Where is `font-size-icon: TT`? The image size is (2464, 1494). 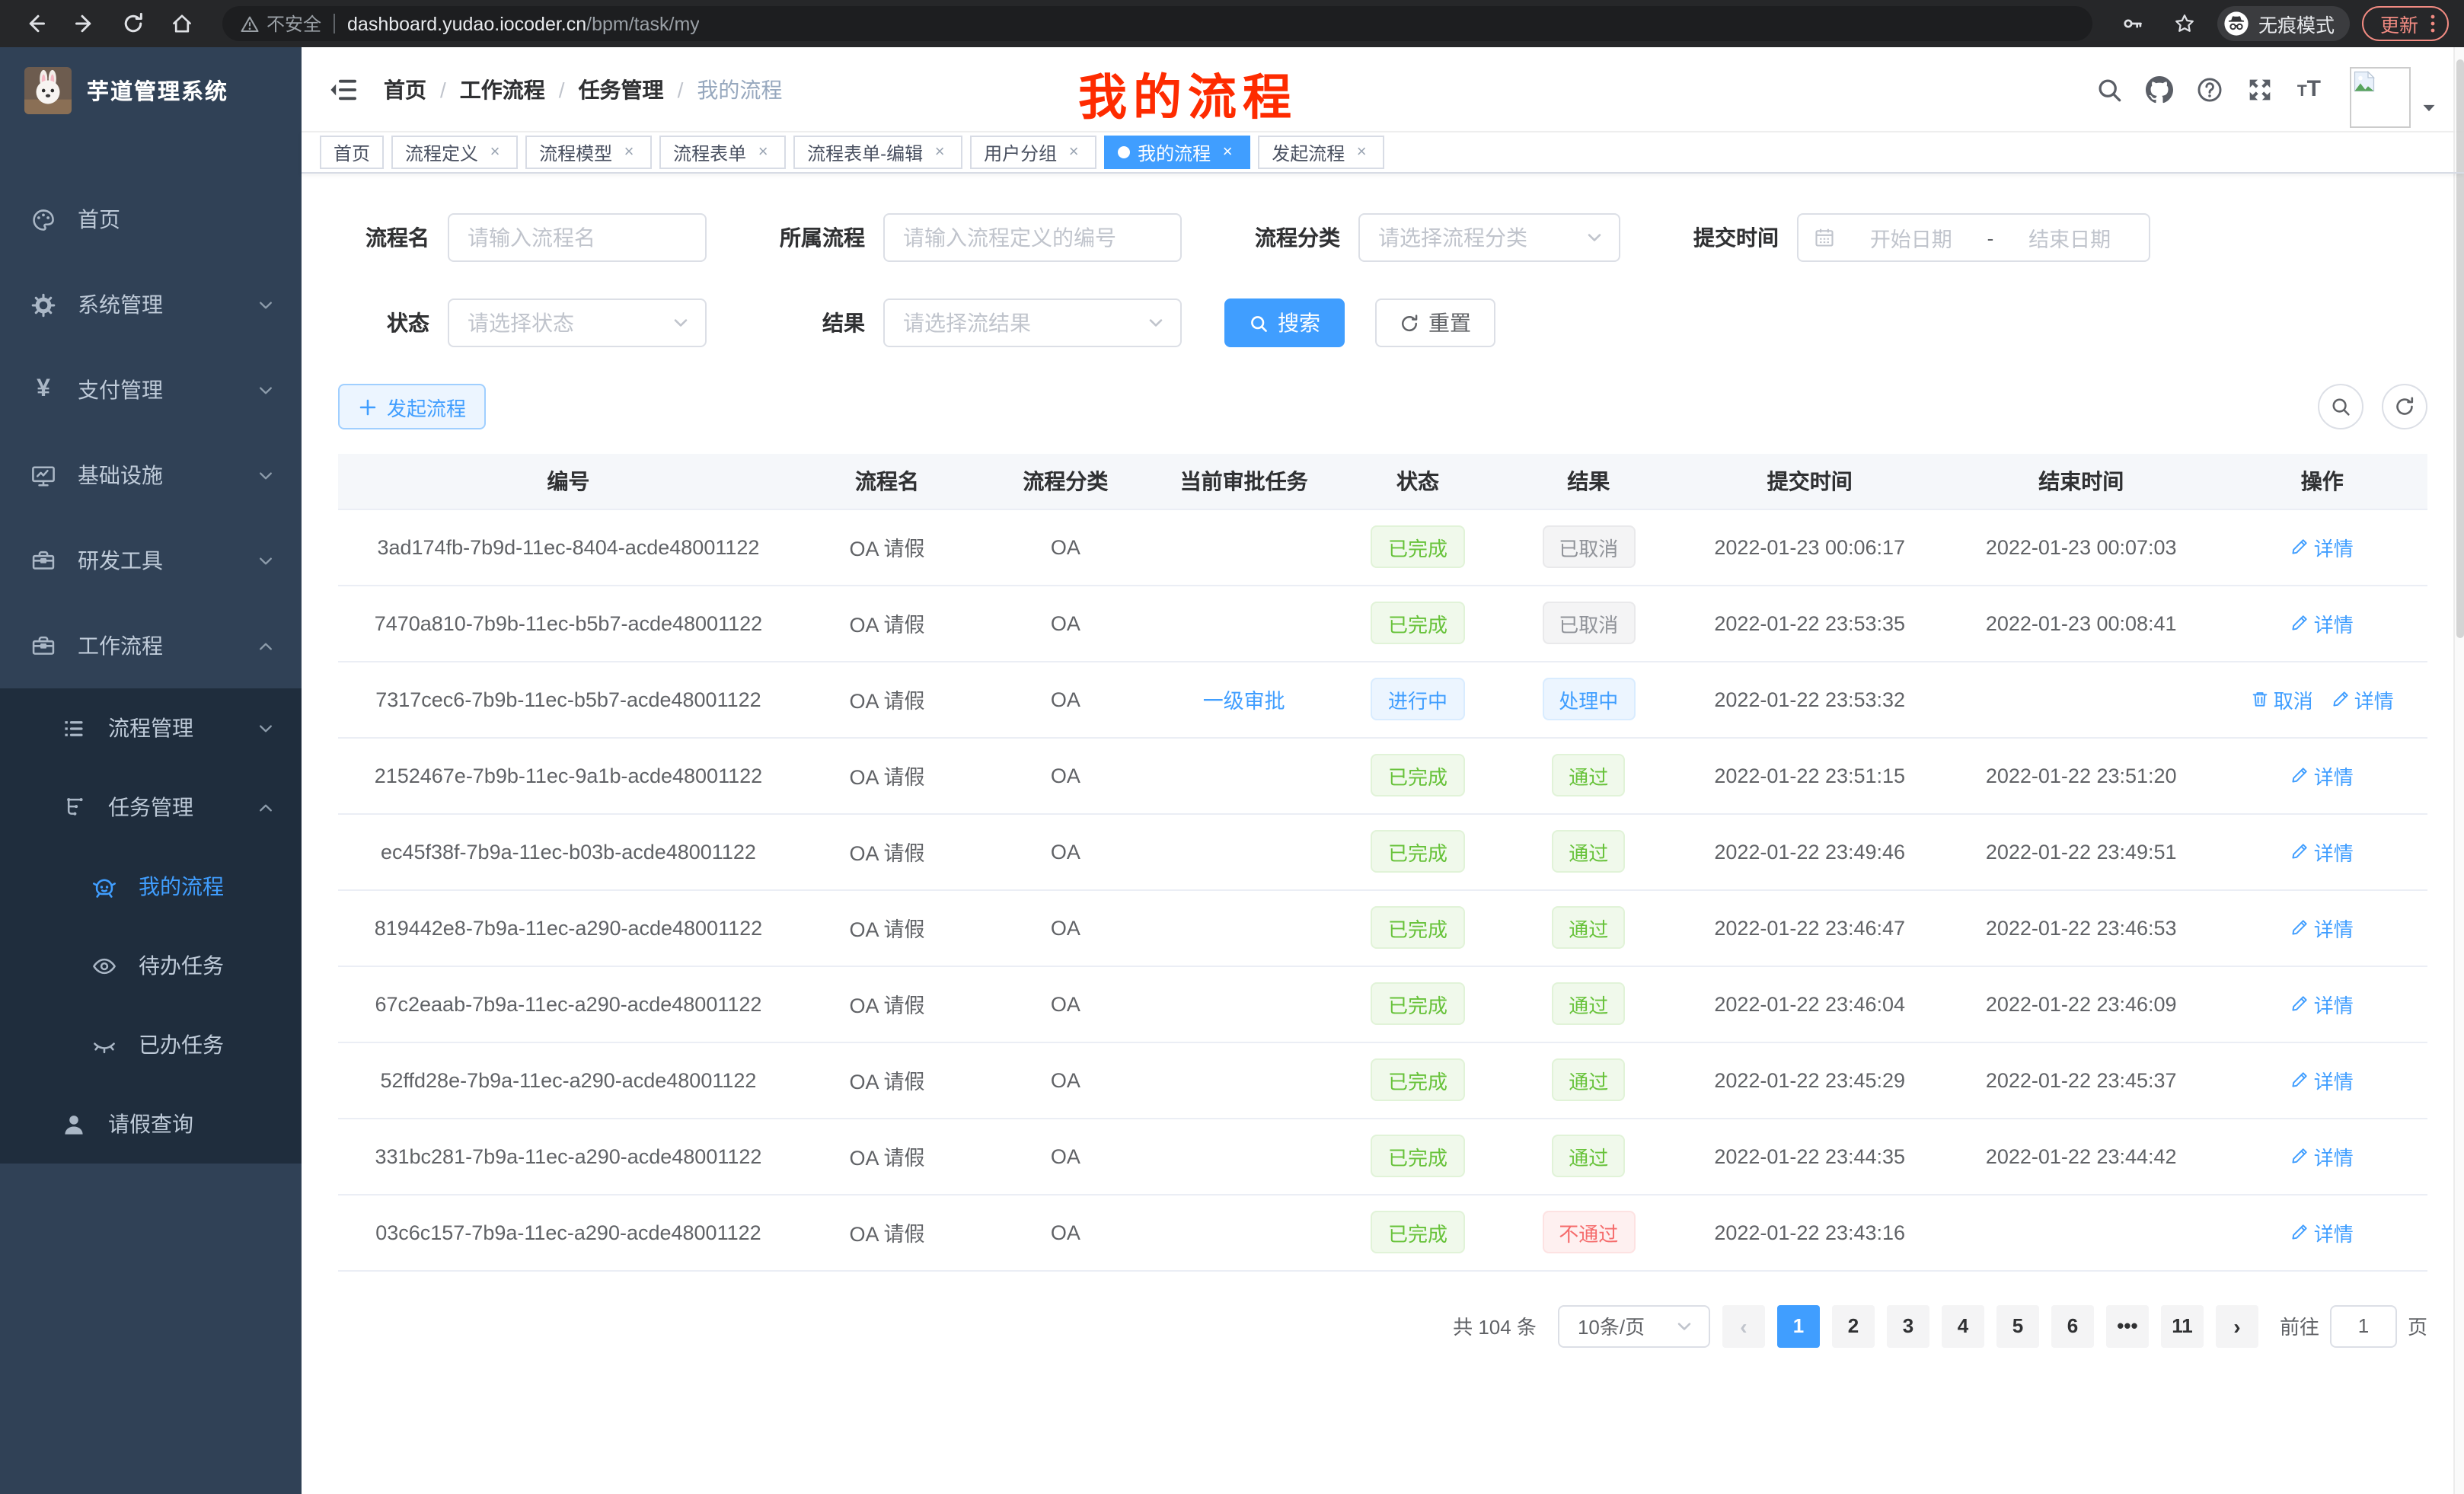 font-size-icon: TT is located at coordinates (2308, 89).